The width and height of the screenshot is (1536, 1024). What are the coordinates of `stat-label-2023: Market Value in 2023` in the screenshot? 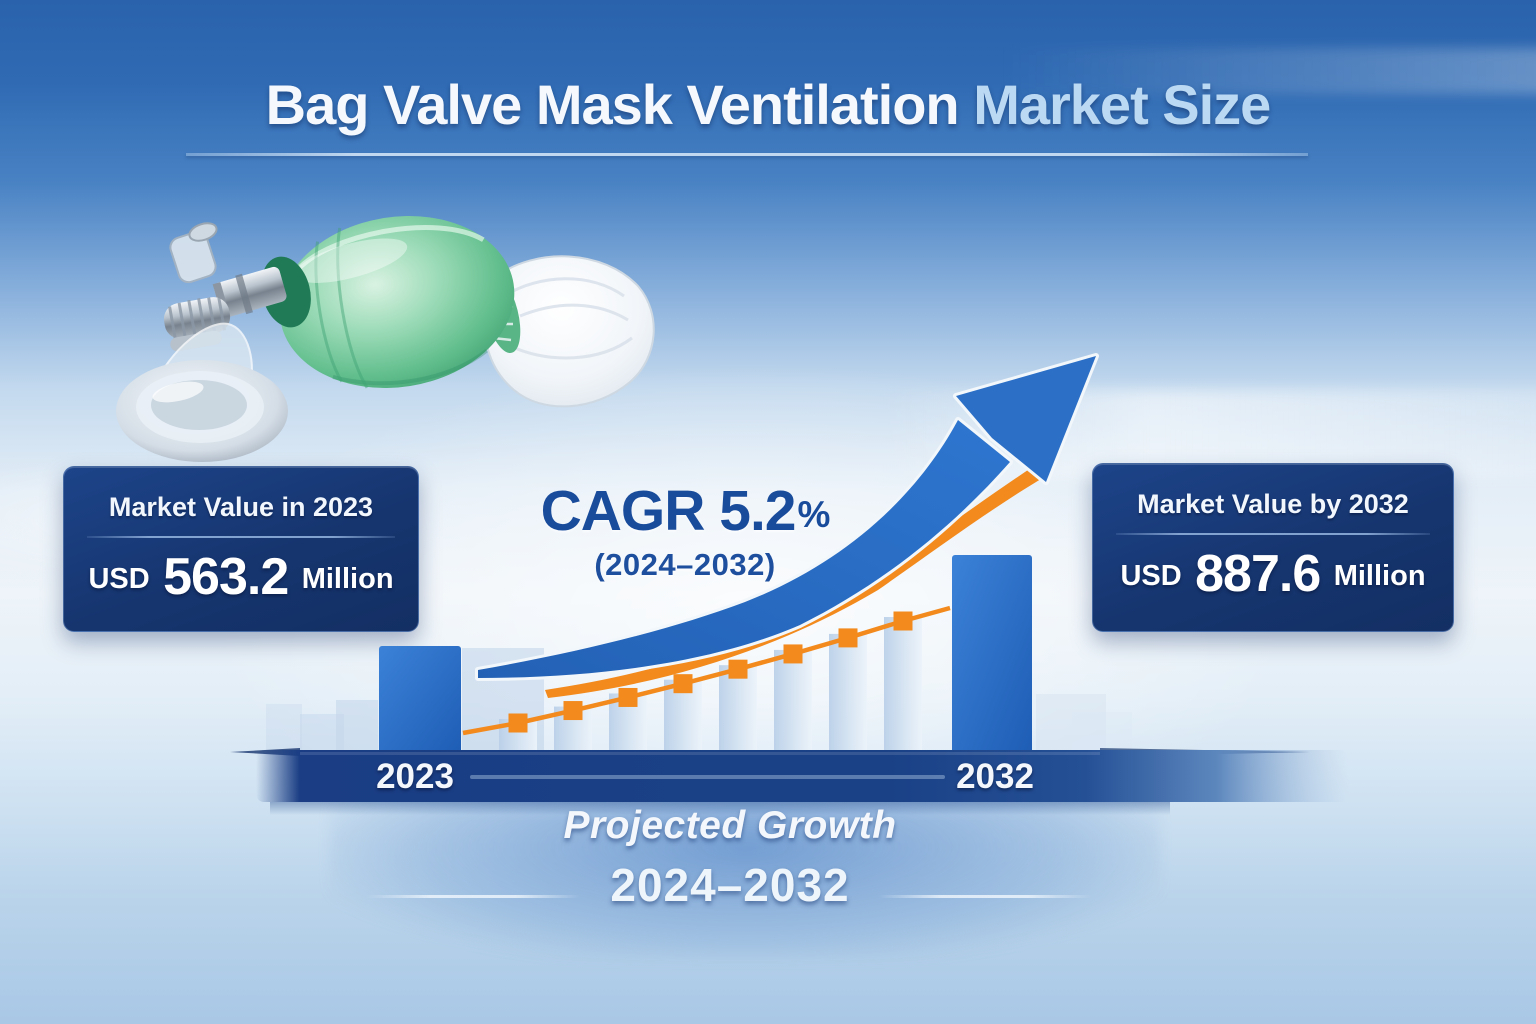 It's located at (241, 507).